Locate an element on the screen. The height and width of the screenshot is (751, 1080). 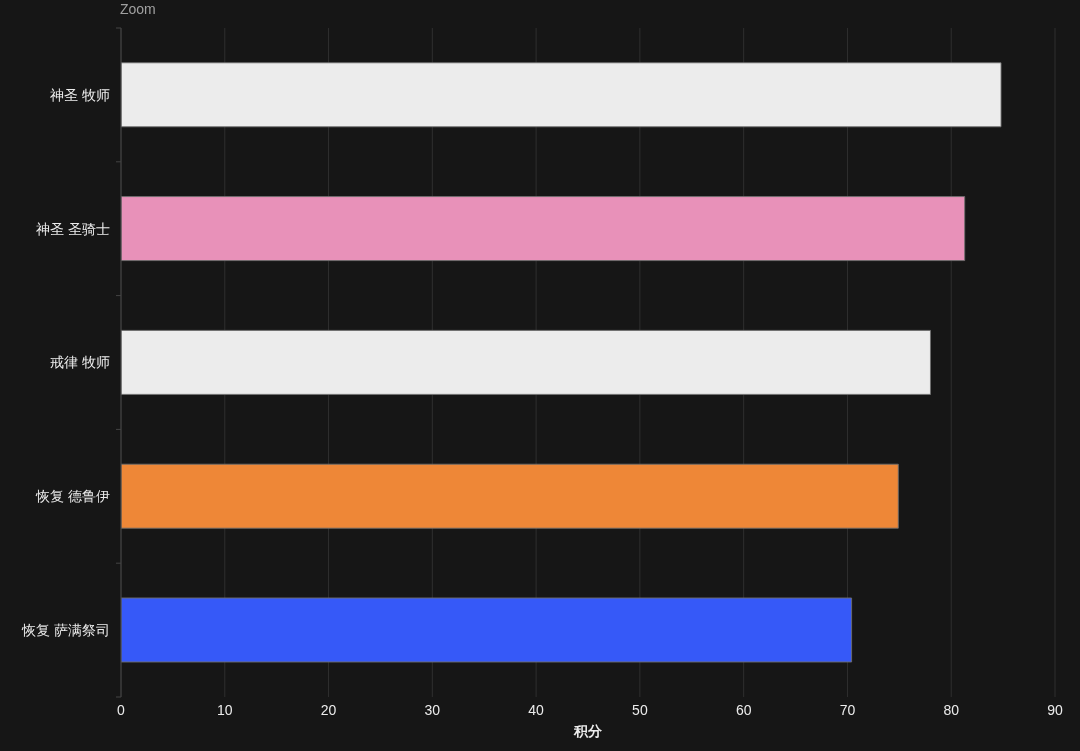
y-tick-label: 神圣 牧师 is located at coordinates (80, 94).